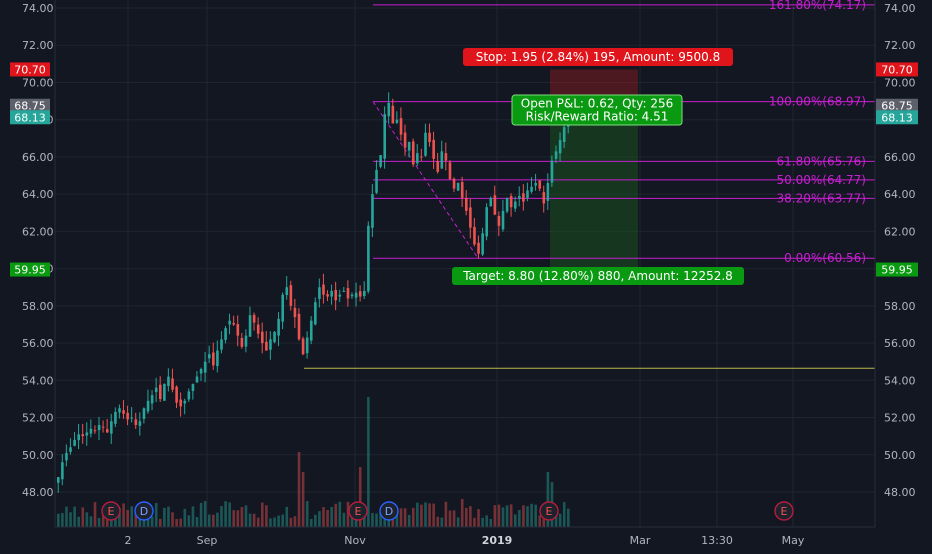 The width and height of the screenshot is (932, 554). I want to click on y-tick-label-right: 48.00, so click(900, 492).